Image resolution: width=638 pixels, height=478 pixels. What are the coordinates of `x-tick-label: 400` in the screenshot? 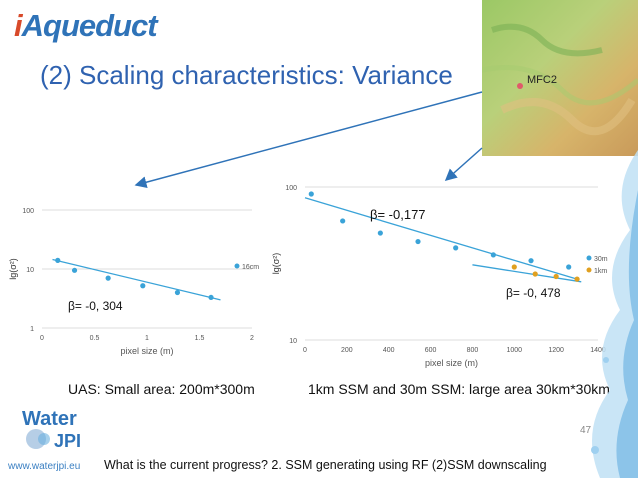 It's located at (389, 350).